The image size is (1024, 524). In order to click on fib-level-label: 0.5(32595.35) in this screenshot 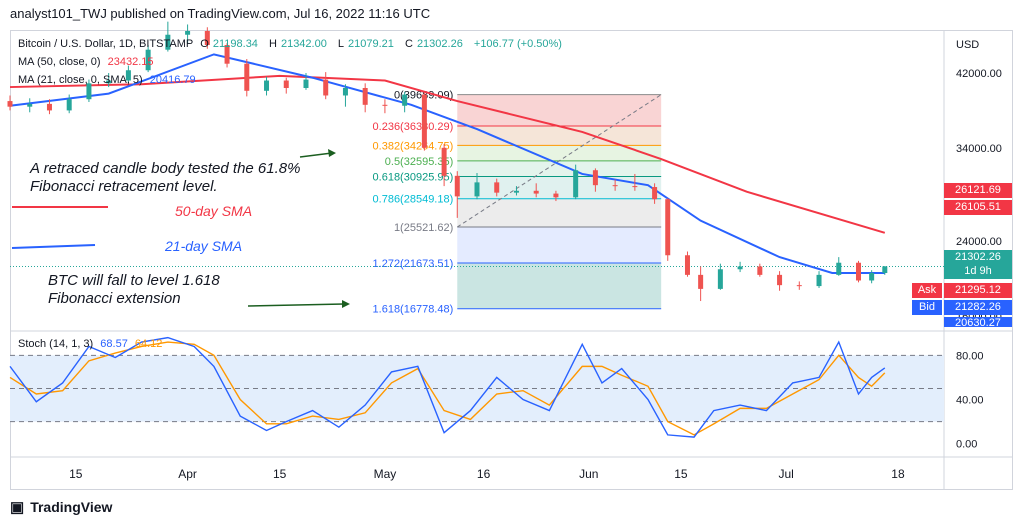, I will do `click(419, 162)`.